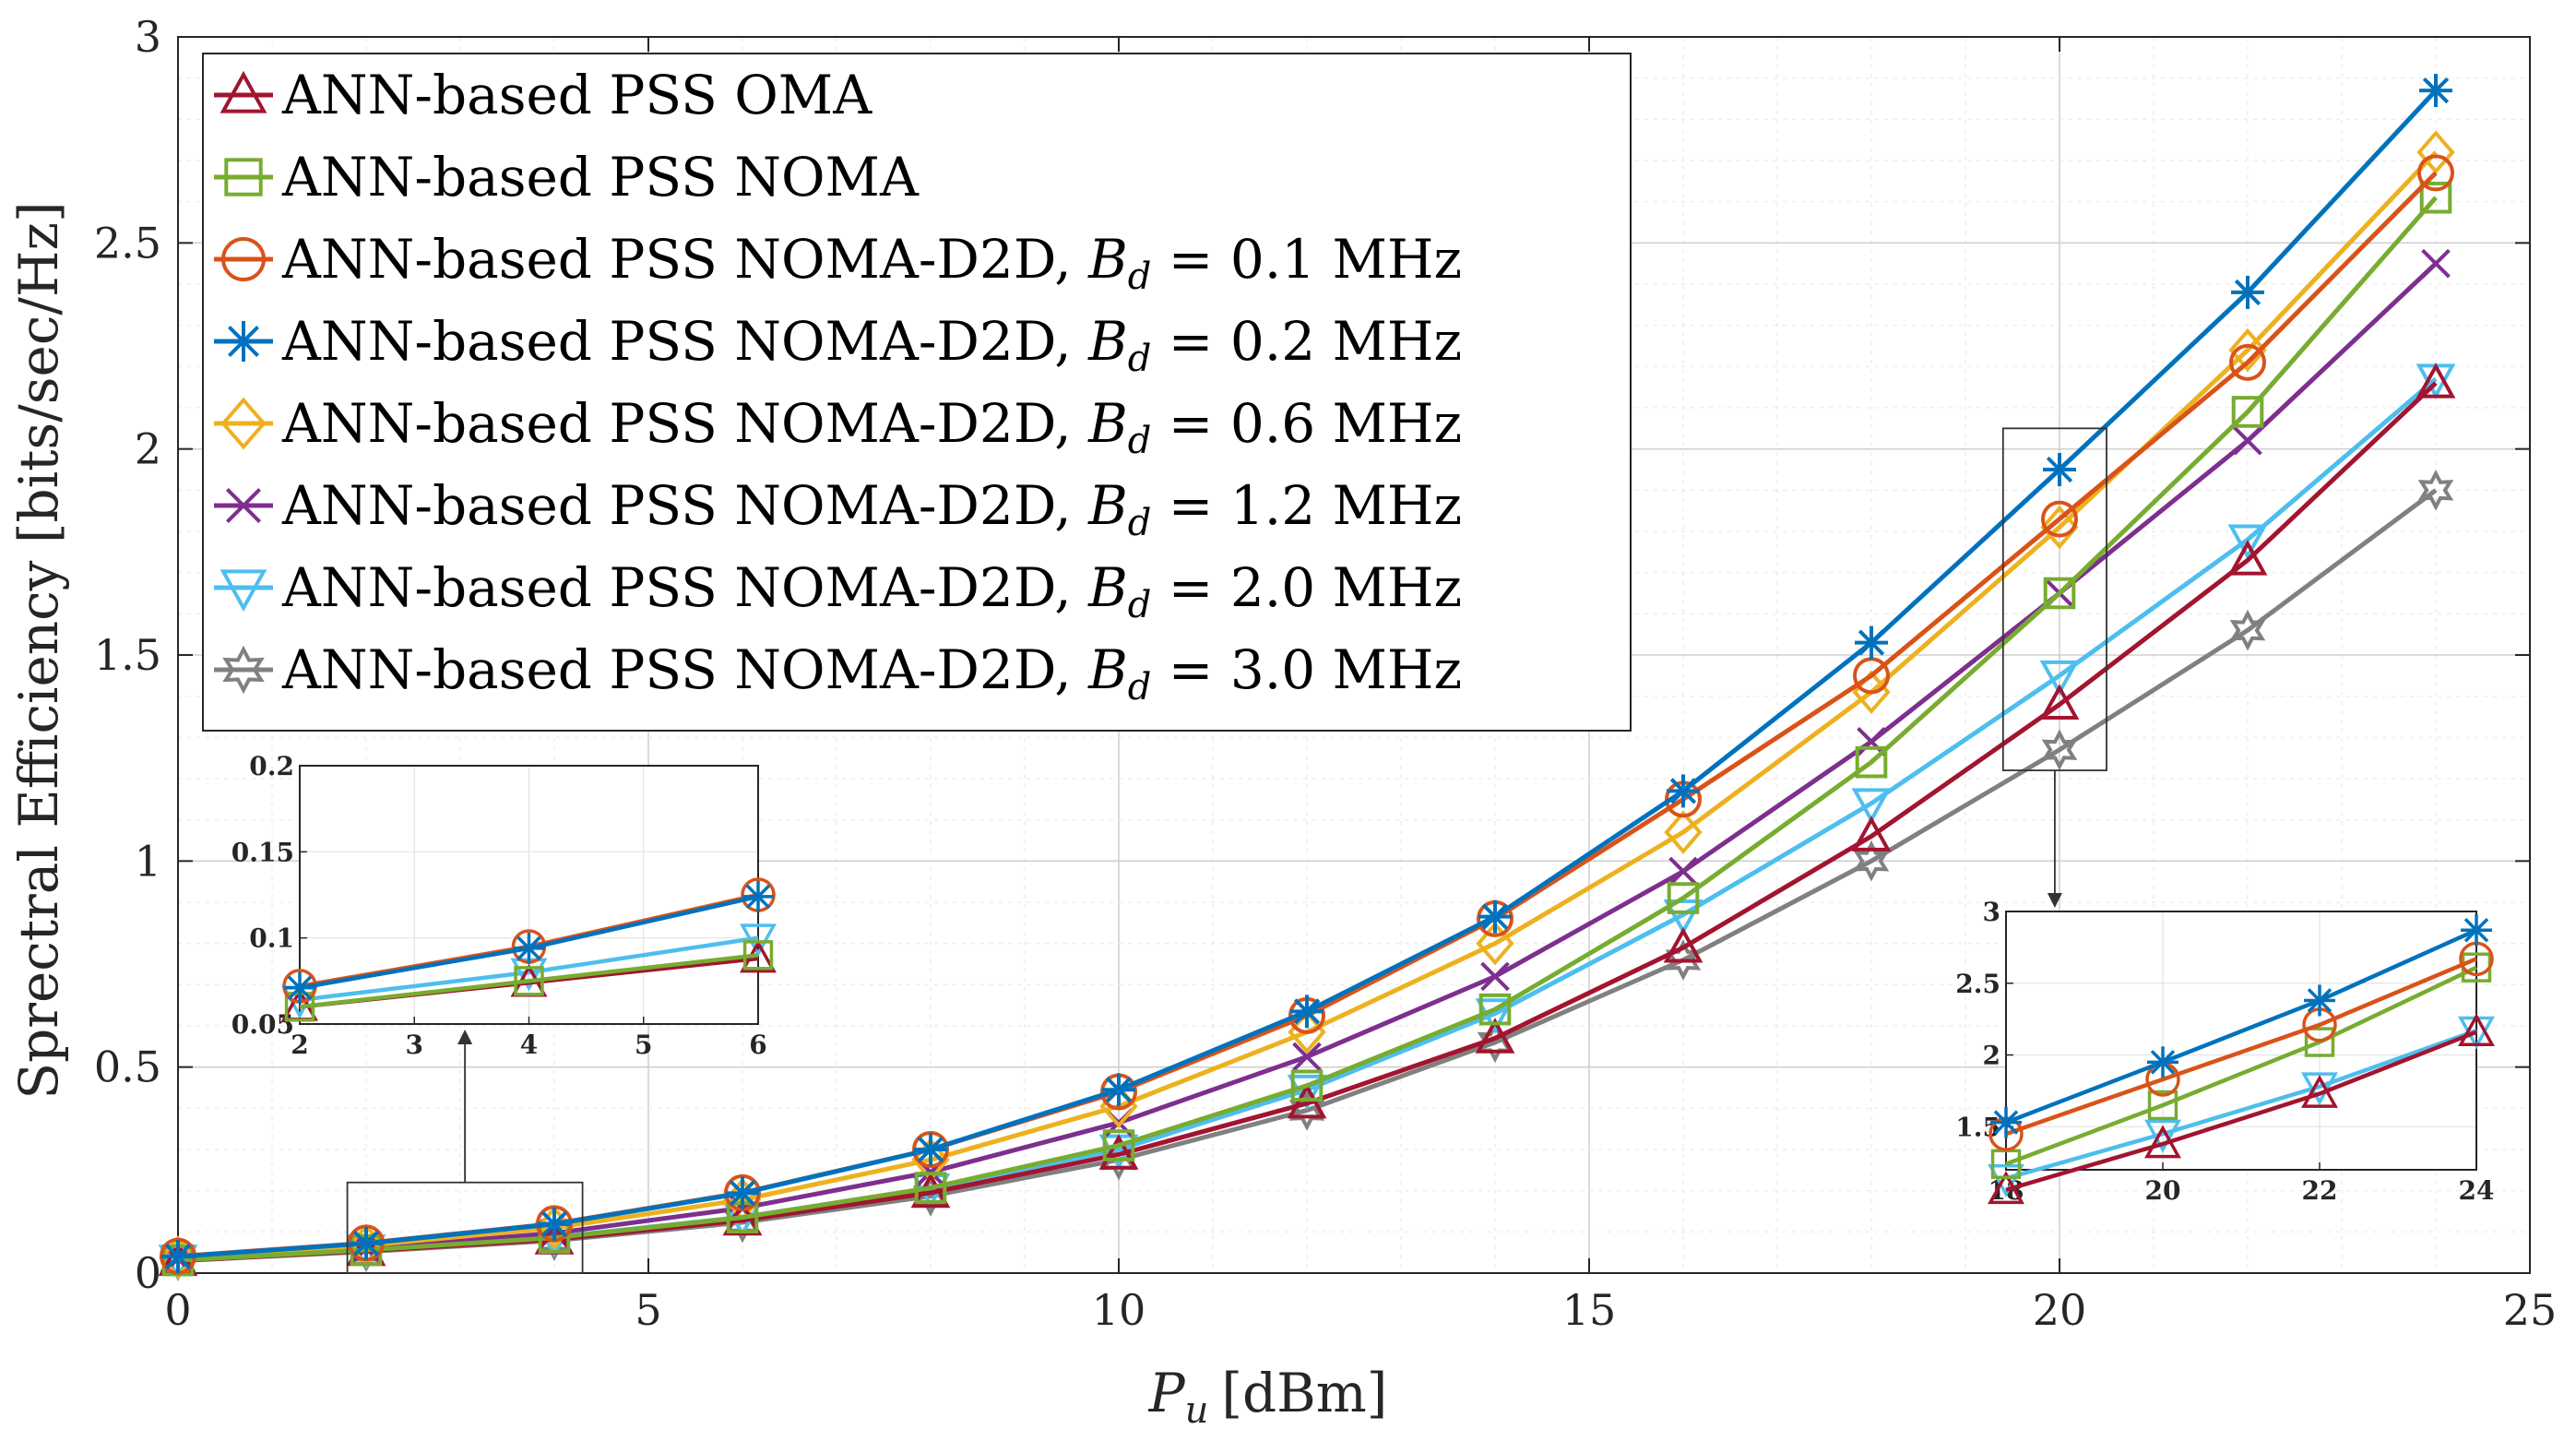  Describe the element at coordinates (1992, 1056) in the screenshot. I see `inset-y-tick-label: 2` at that location.